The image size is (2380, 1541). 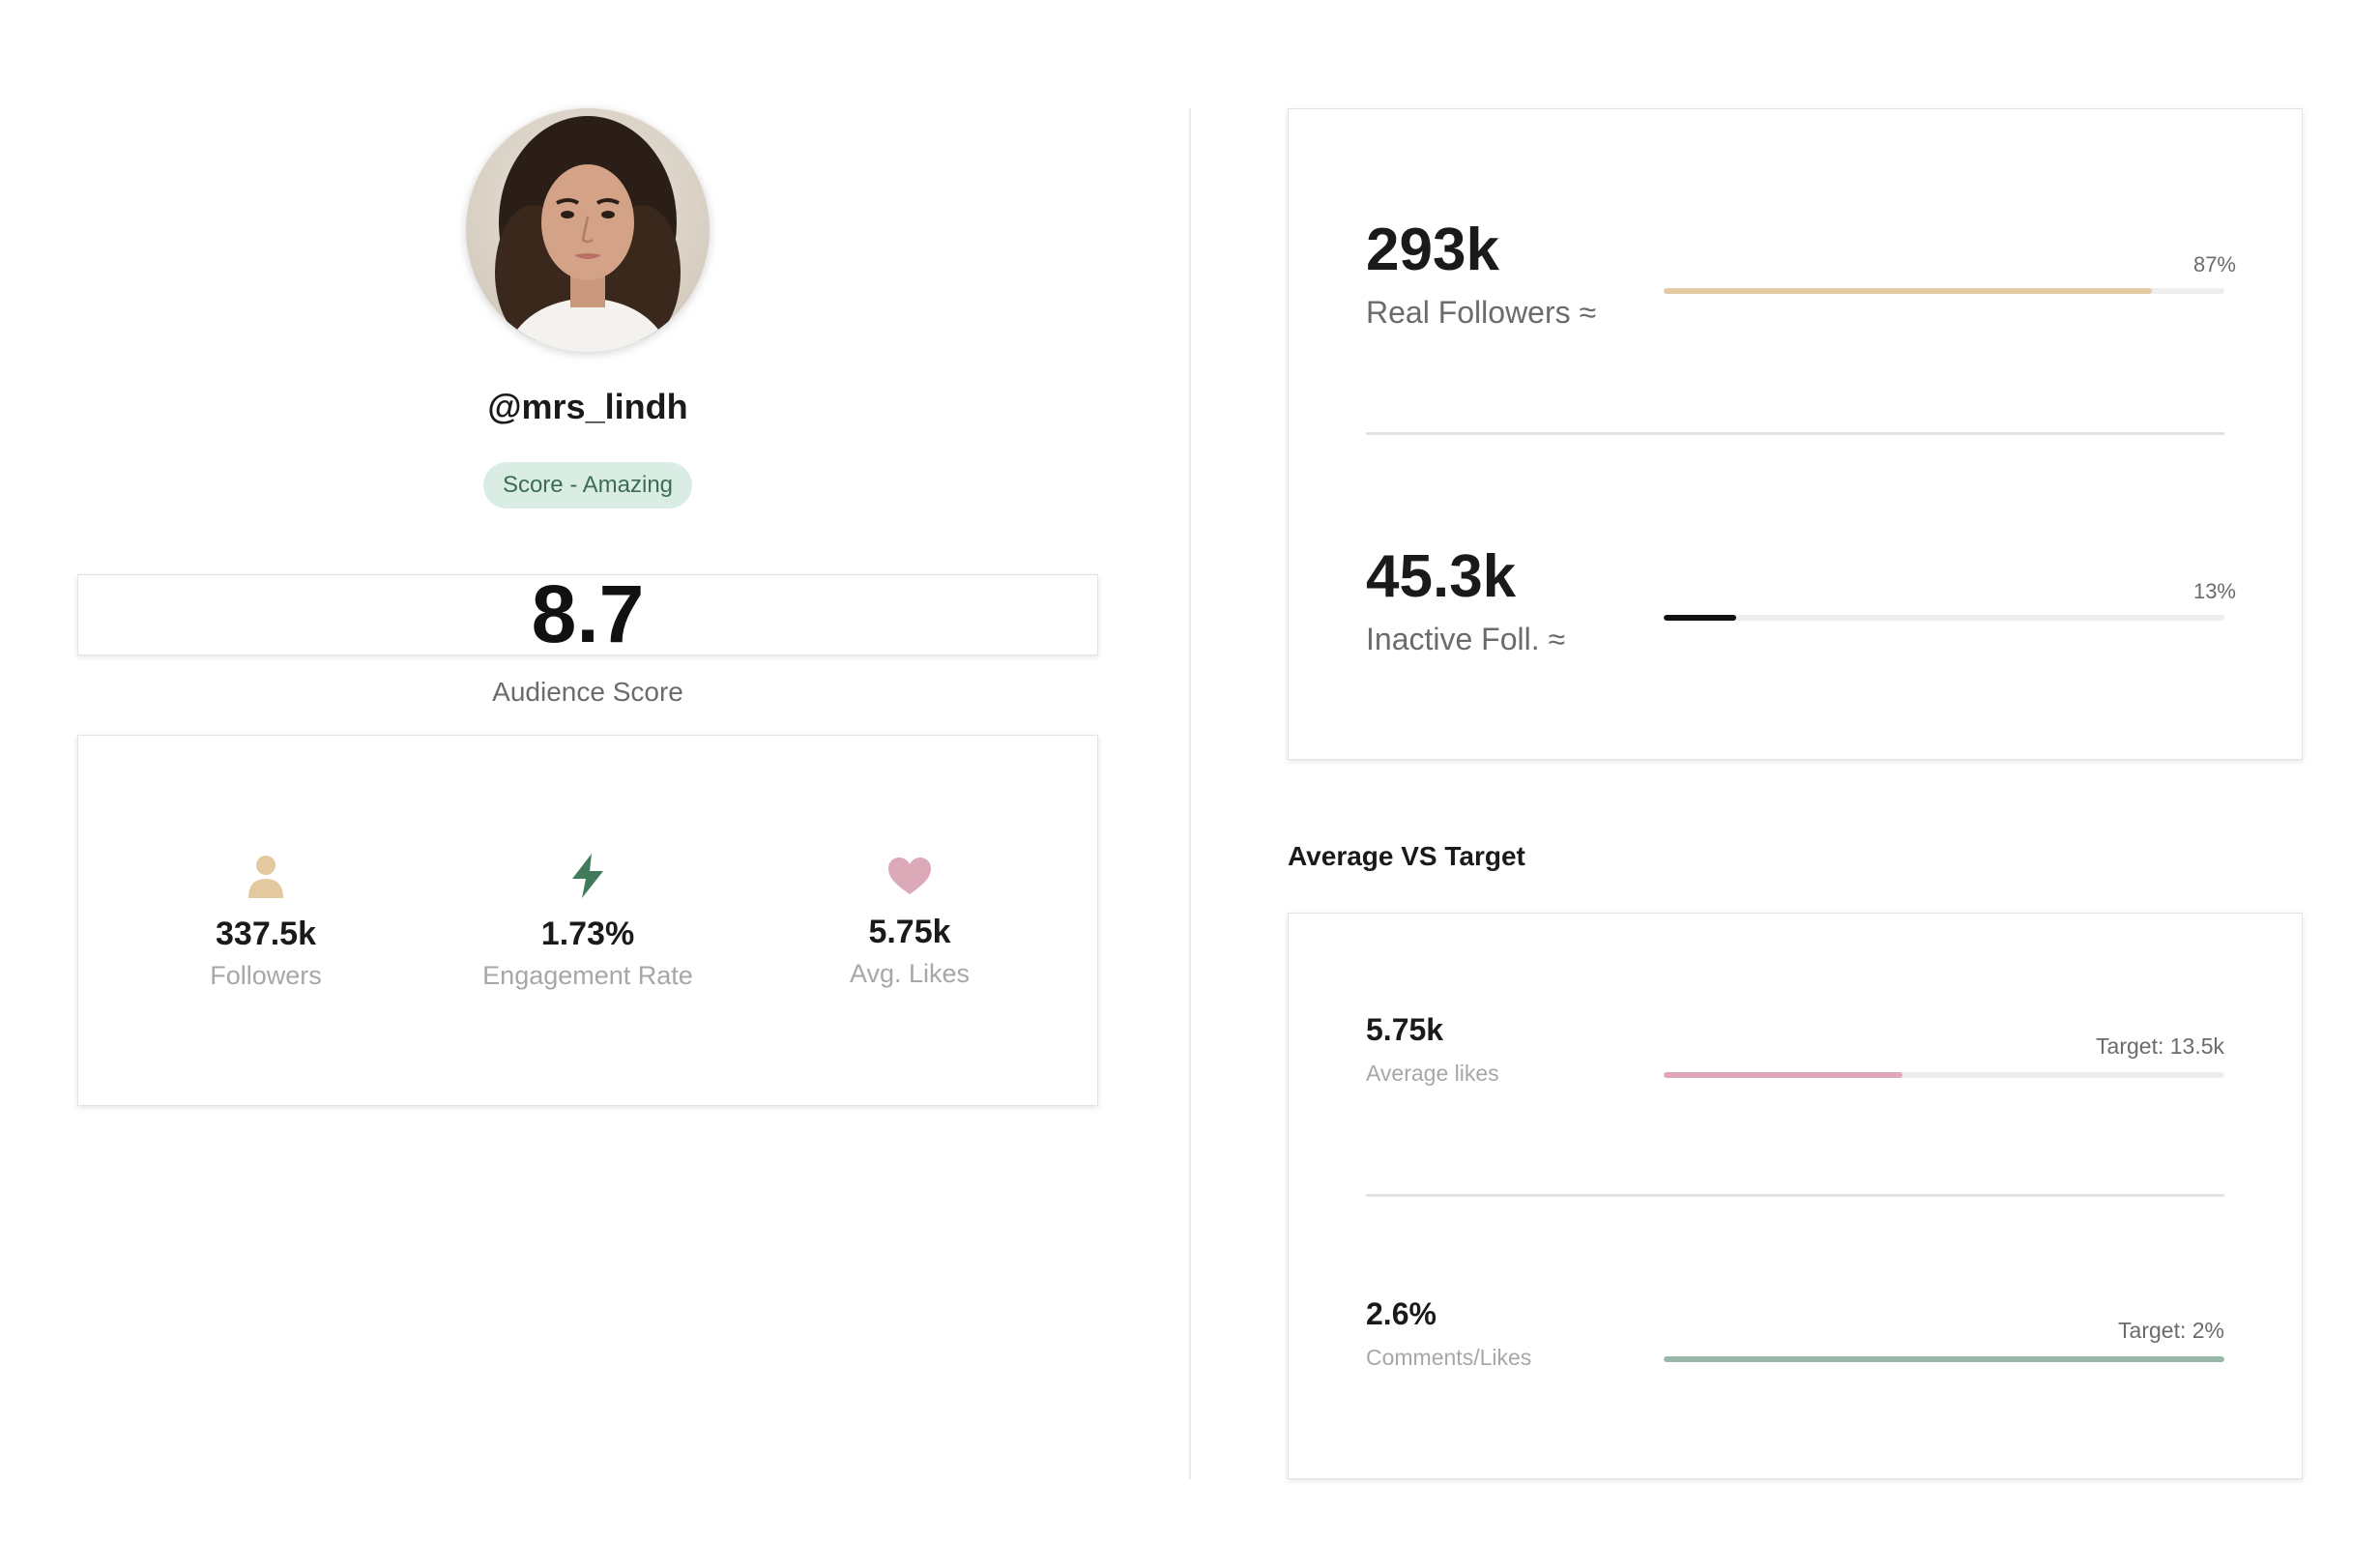 What do you see at coordinates (910, 876) in the screenshot?
I see `heart-icon` at bounding box center [910, 876].